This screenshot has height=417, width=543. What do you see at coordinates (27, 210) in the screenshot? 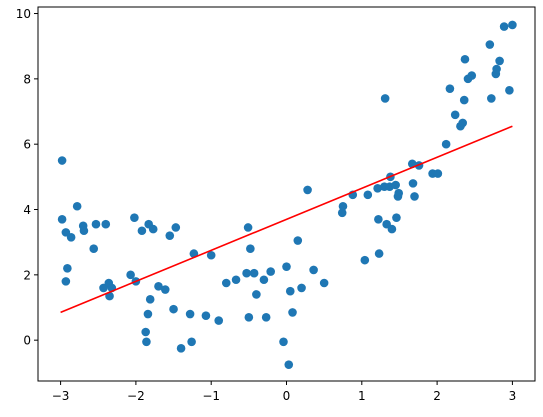
I see `y-tick-label: 4` at bounding box center [27, 210].